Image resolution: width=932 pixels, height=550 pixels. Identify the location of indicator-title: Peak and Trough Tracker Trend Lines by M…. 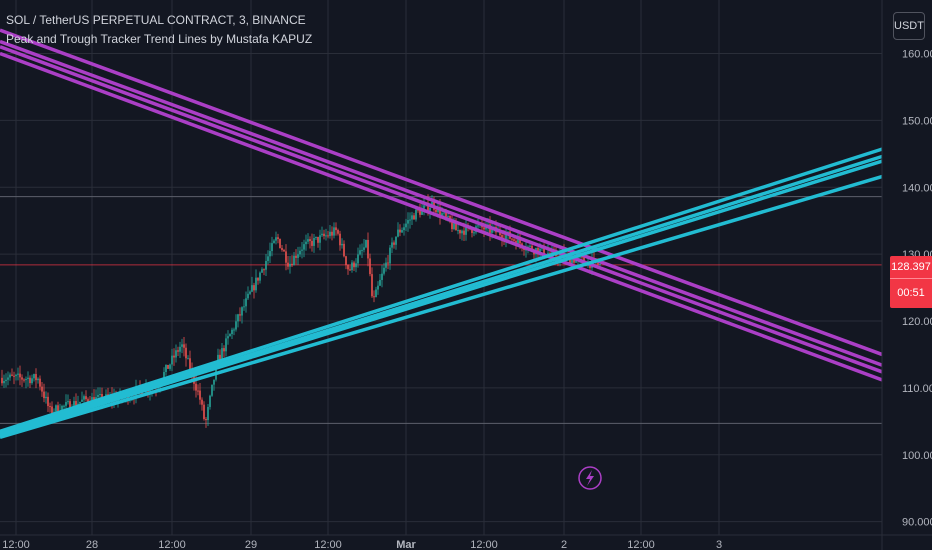
(159, 39).